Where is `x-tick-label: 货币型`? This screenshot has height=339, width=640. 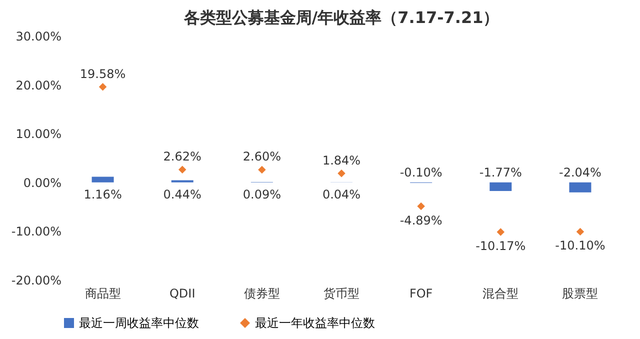 x-tick-label: 货币型 is located at coordinates (342, 293).